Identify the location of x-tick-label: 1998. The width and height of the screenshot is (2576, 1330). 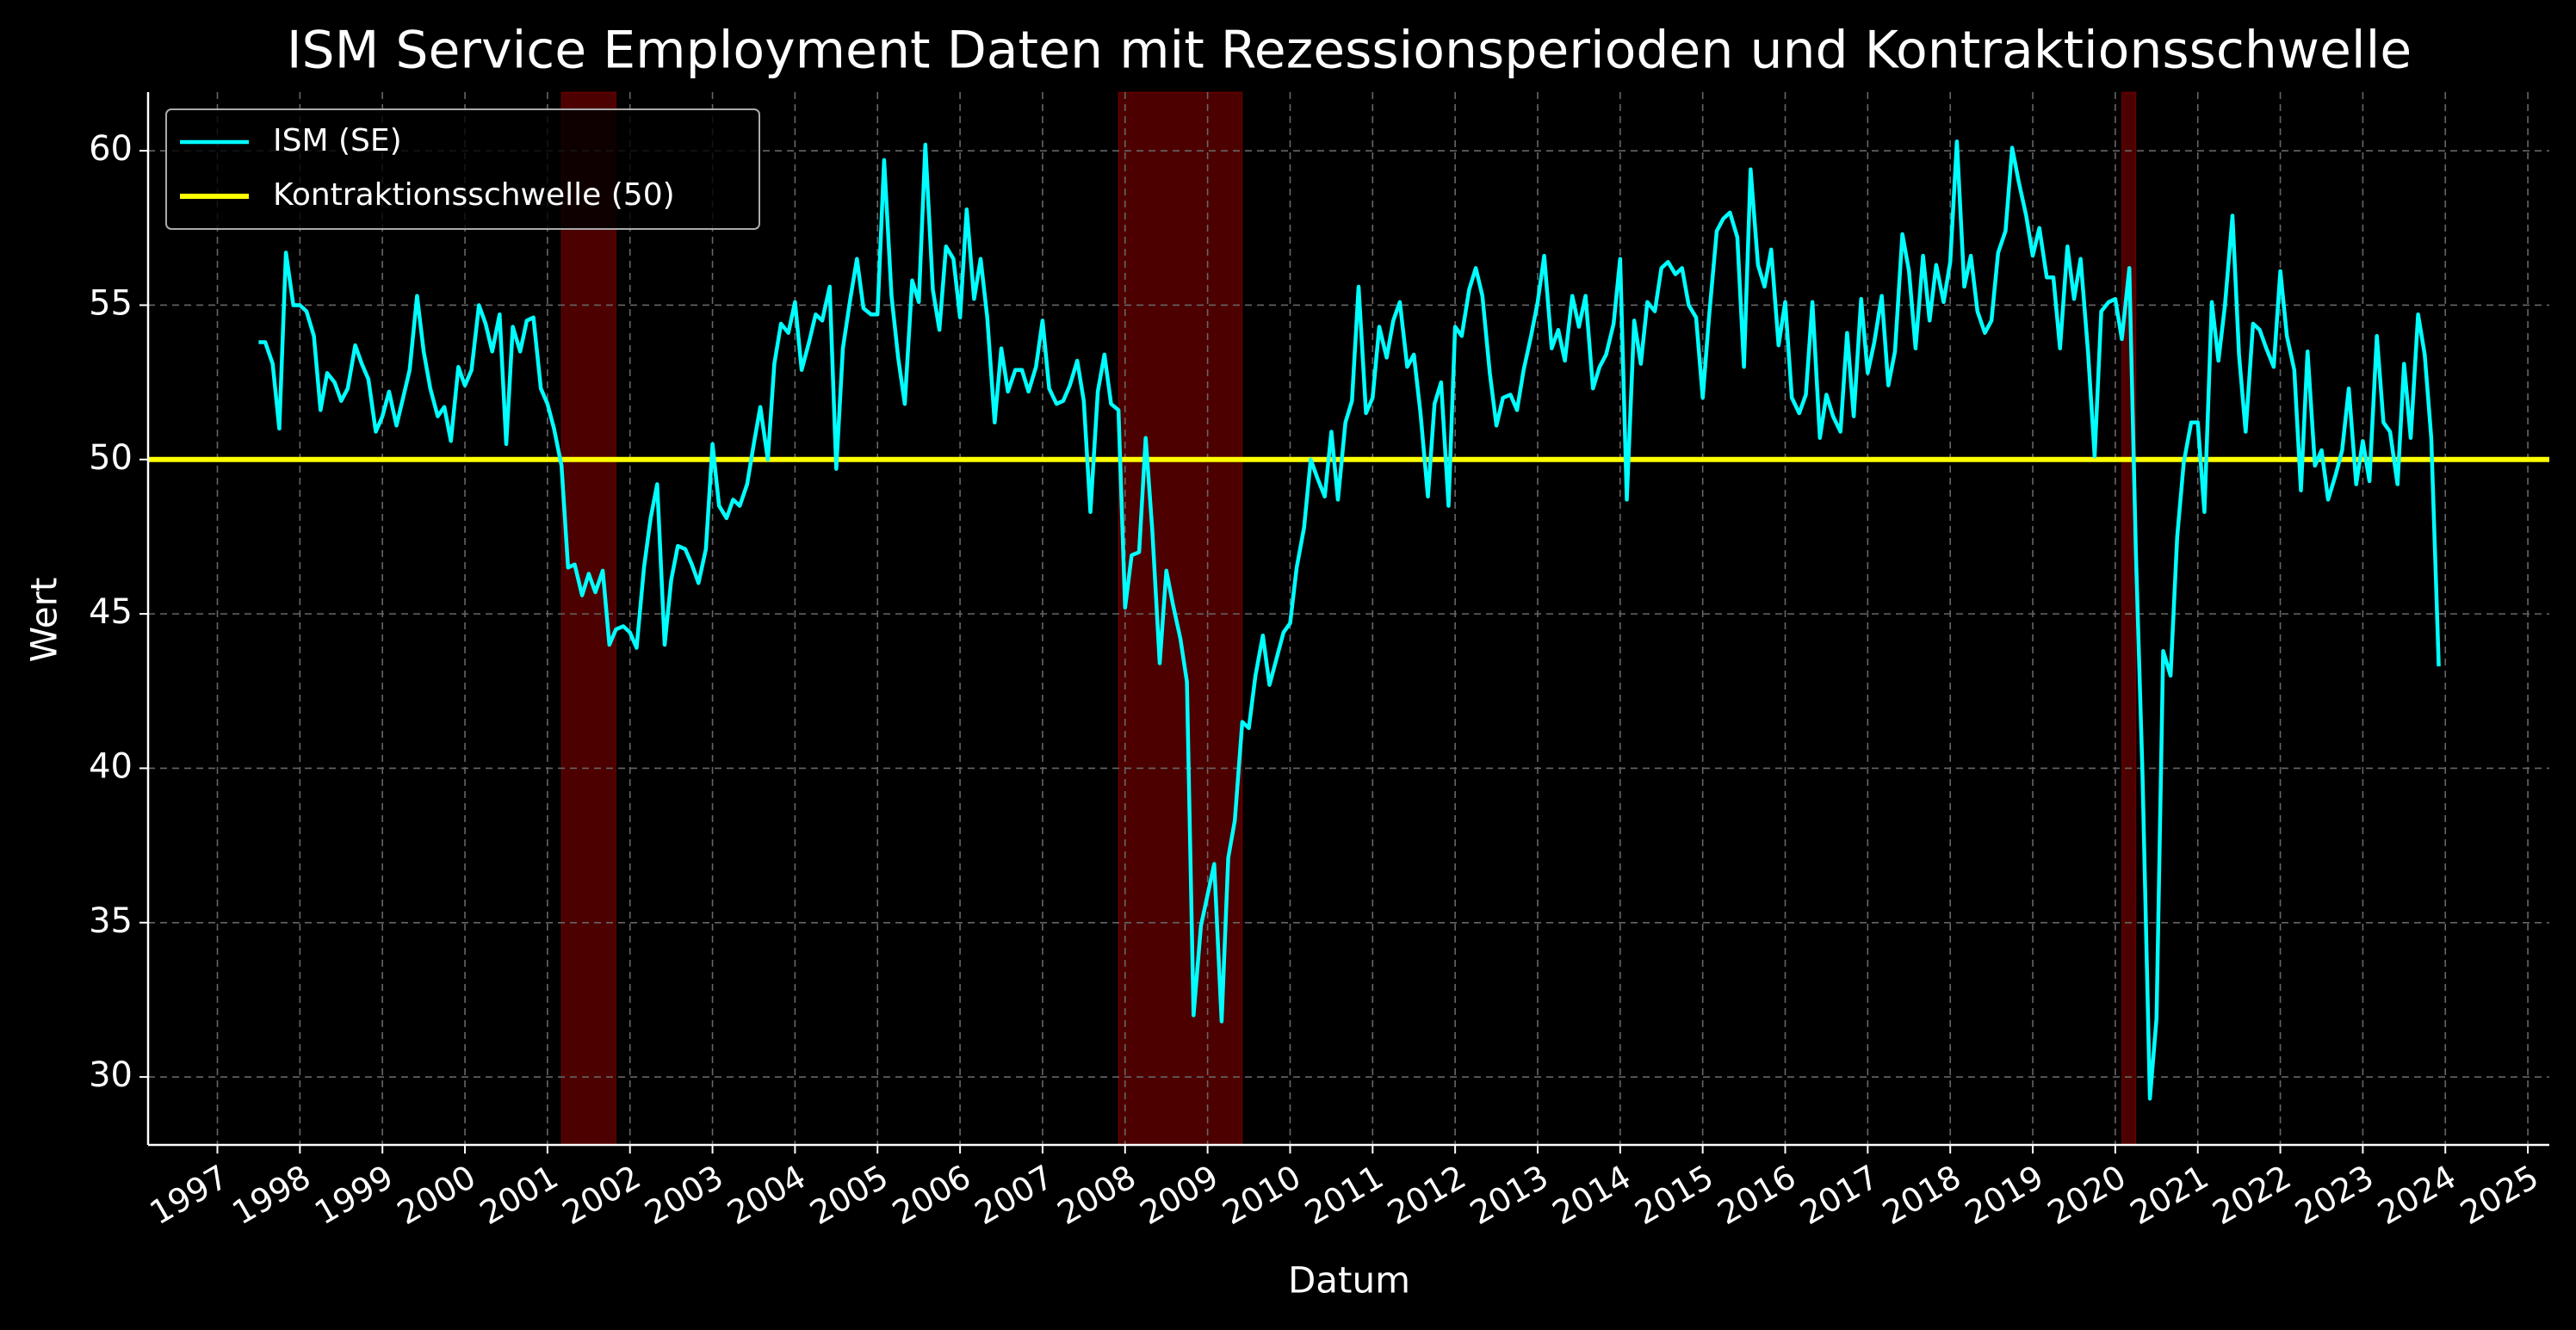
(271, 1195).